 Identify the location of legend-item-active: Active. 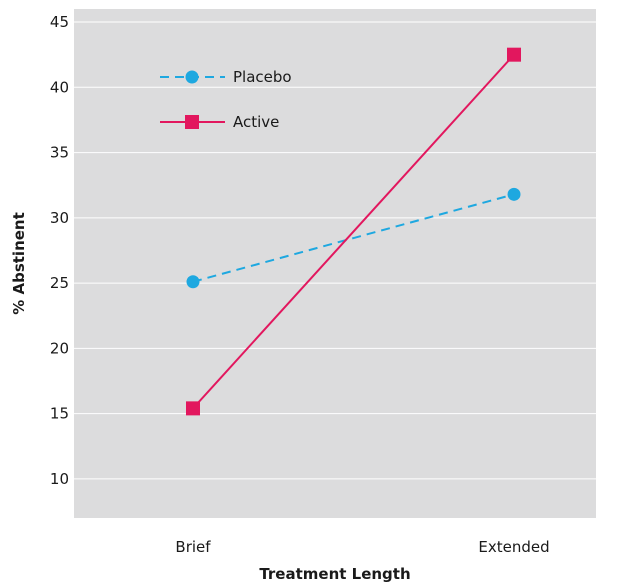
(219, 122).